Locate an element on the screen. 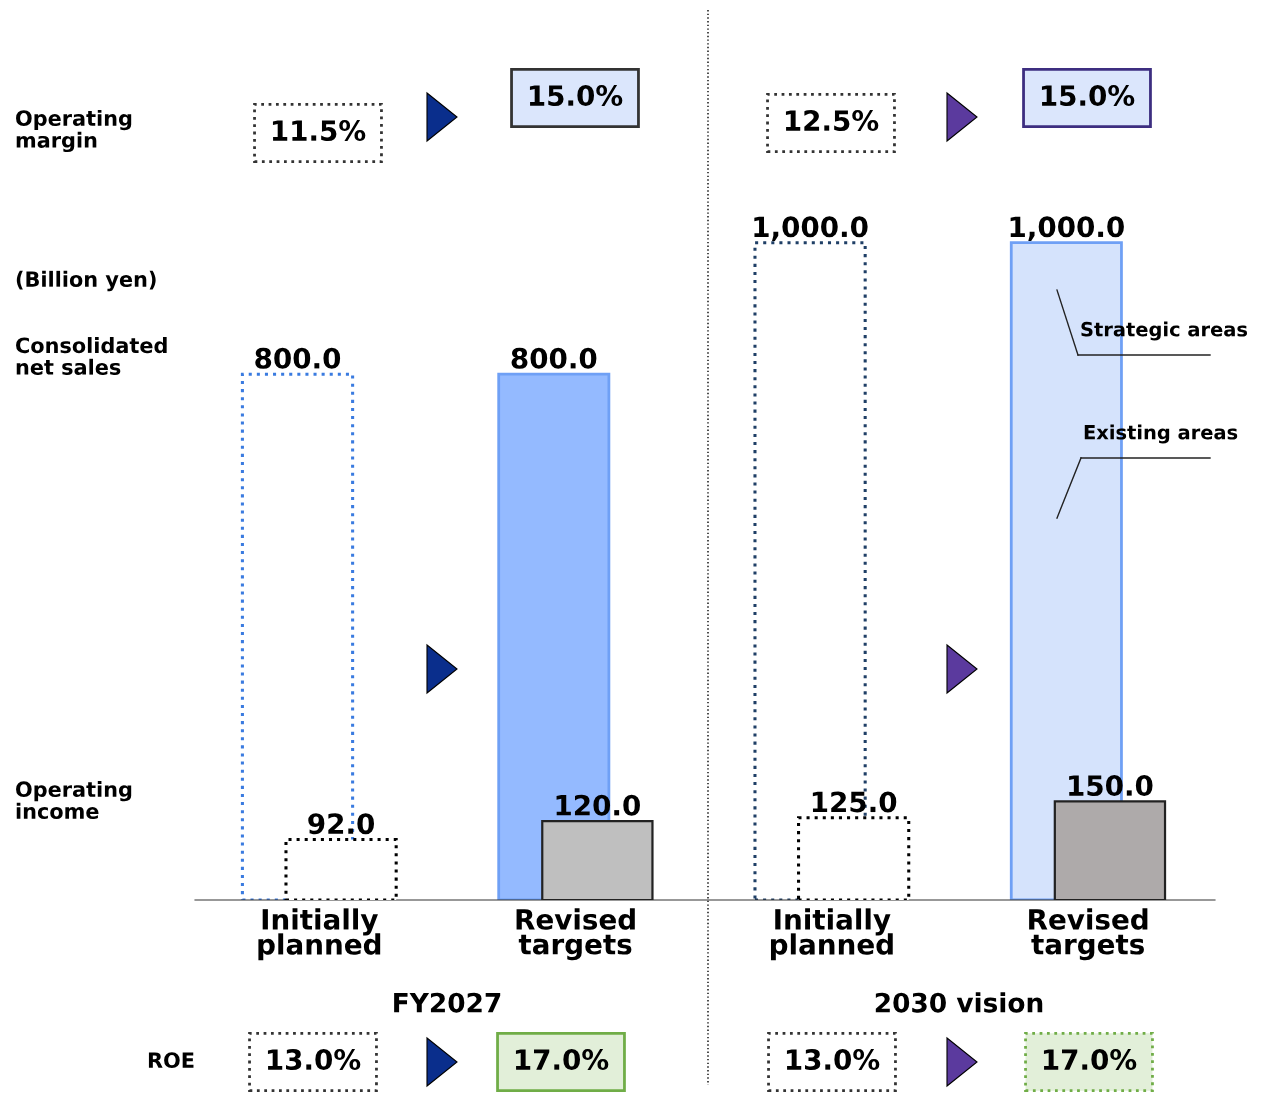 This screenshot has width=1286, height=1094. text: ROE is located at coordinates (171, 1060).